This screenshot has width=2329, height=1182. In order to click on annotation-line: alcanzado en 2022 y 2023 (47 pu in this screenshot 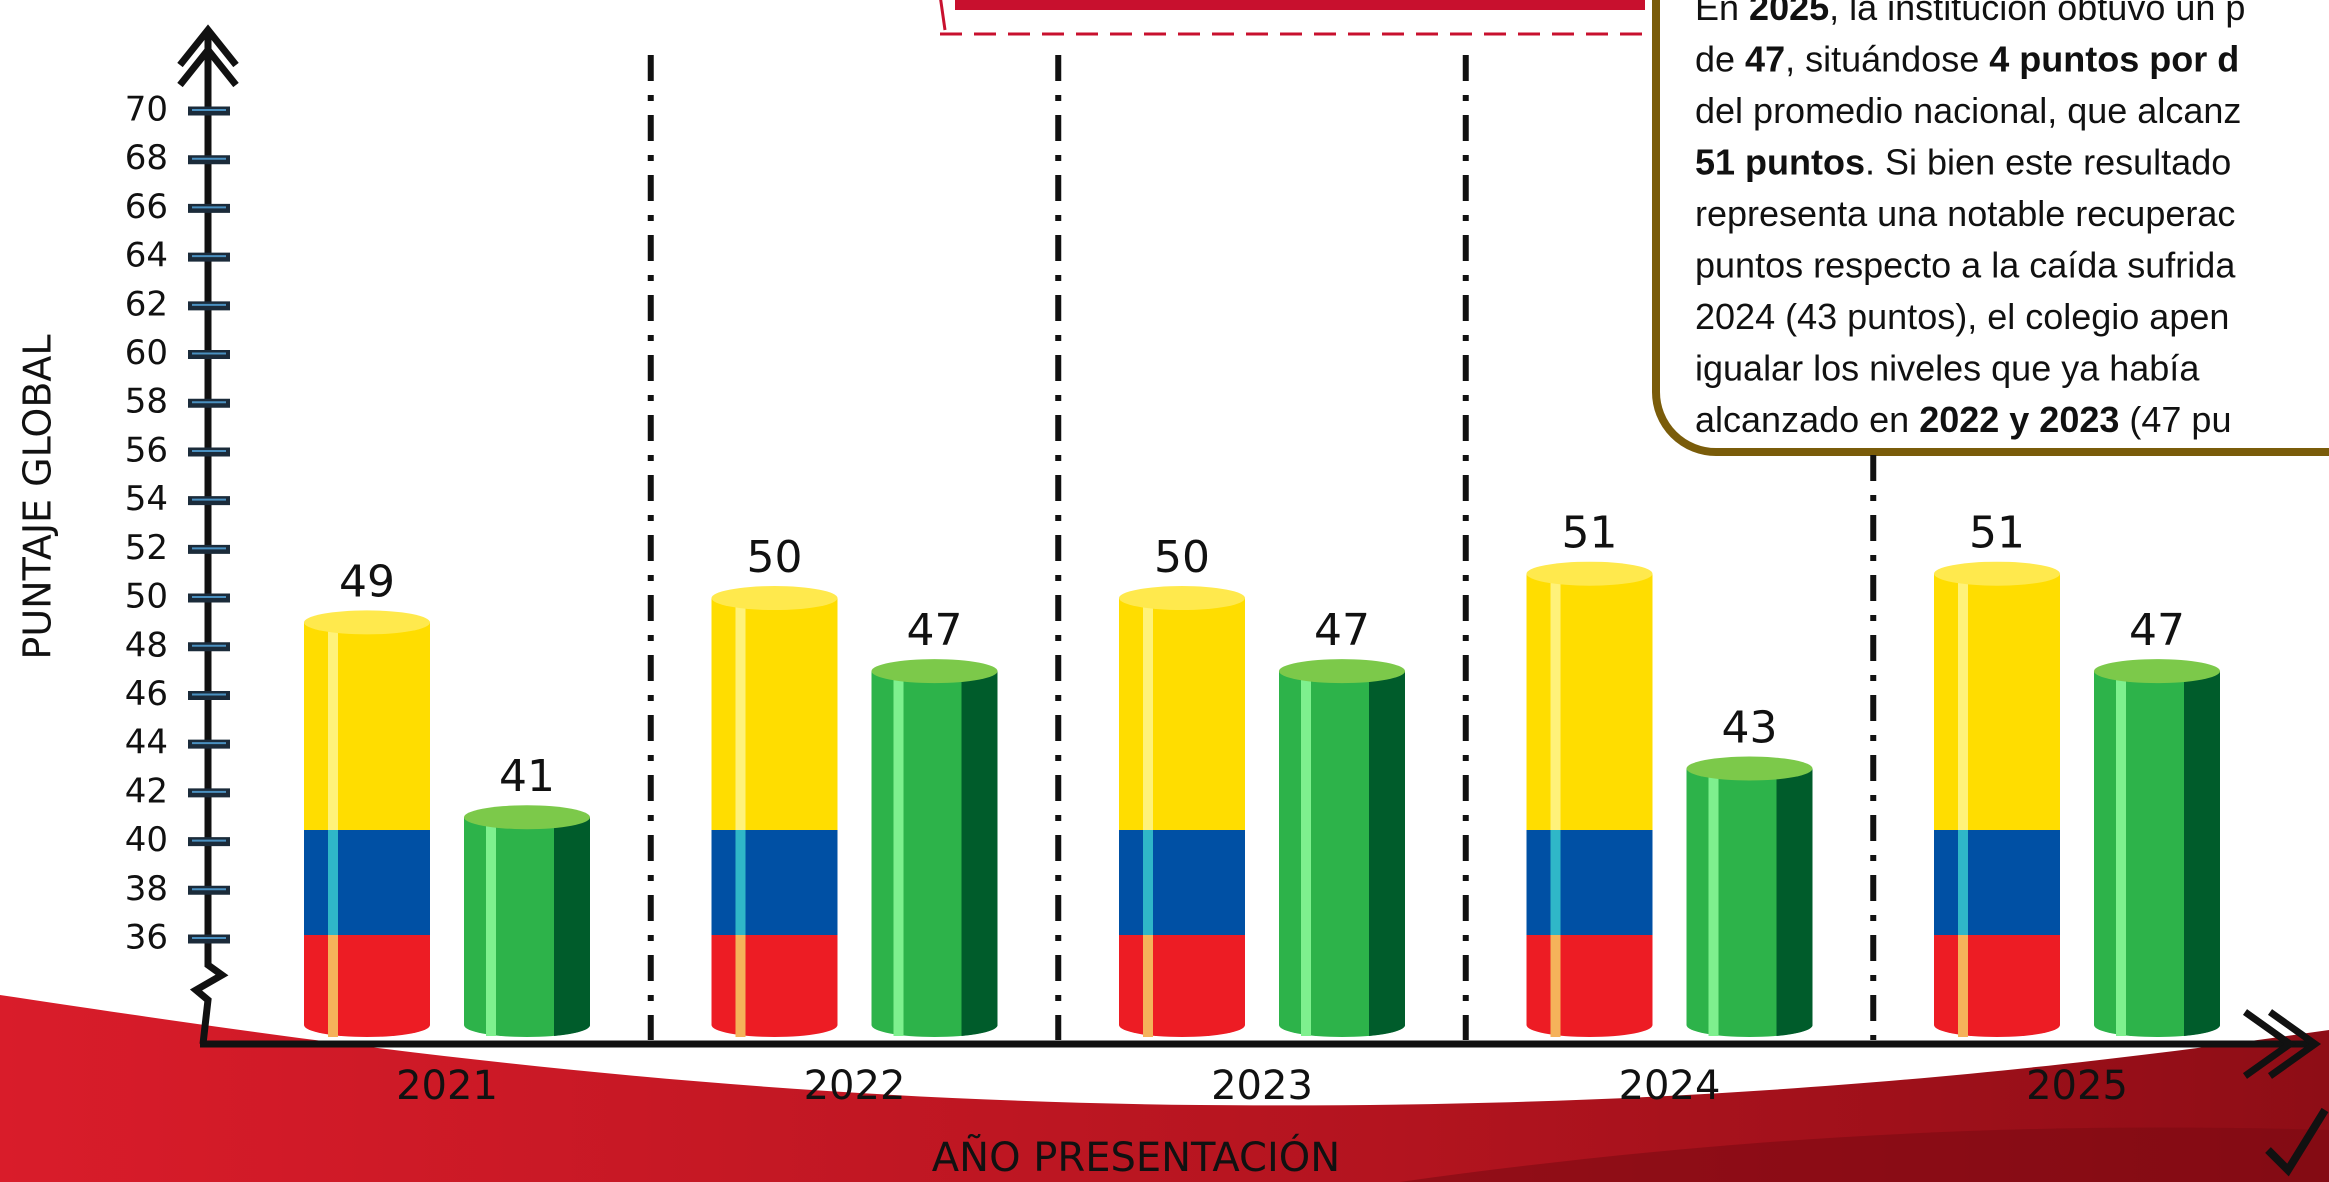, I will do `click(1963, 419)`.